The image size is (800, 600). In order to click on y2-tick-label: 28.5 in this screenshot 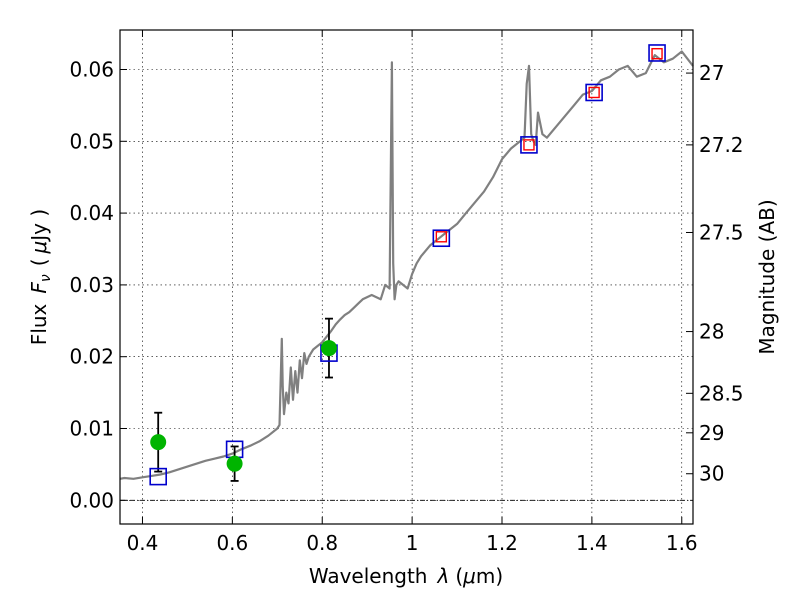, I will do `click(721, 393)`.